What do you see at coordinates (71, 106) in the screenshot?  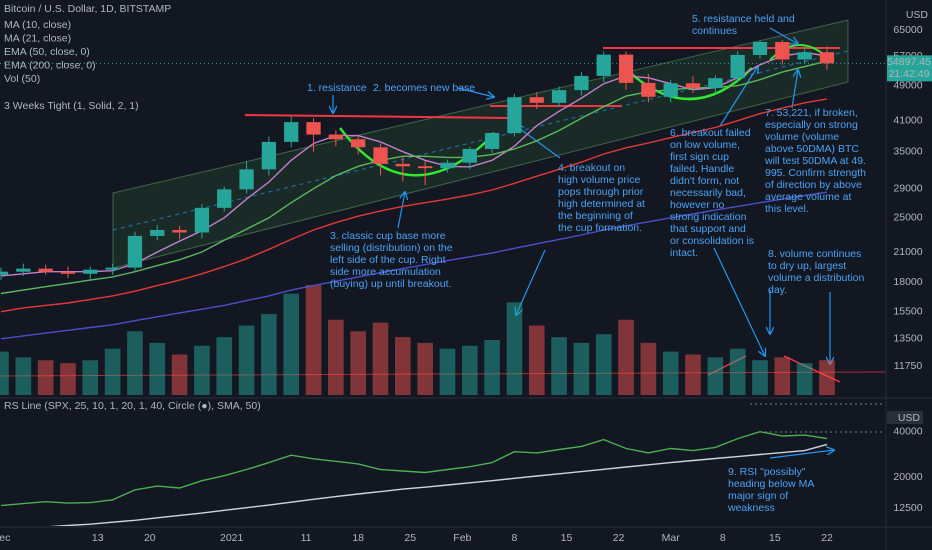 I see `indicator-label: 3 Weeks Tight (1, Solid, 2, 1)` at bounding box center [71, 106].